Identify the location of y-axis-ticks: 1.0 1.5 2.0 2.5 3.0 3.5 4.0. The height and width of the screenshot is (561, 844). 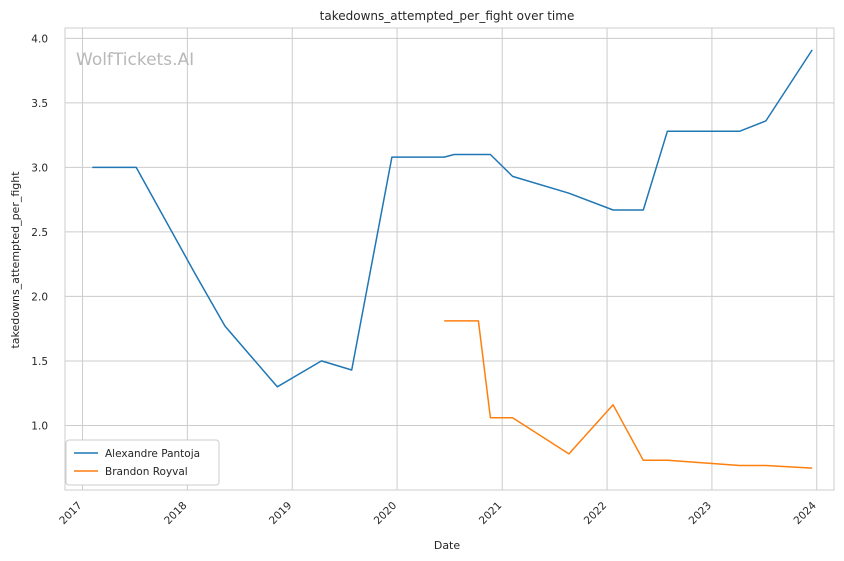
(39, 232).